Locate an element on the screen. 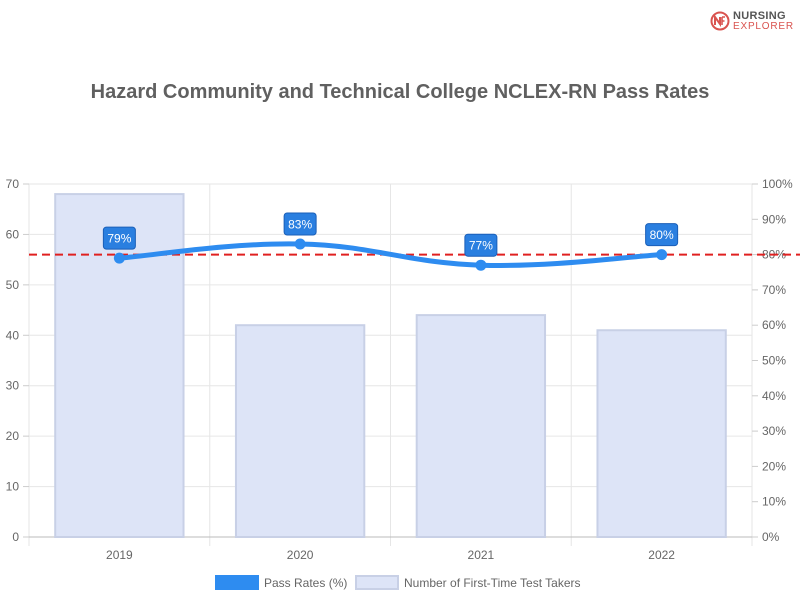 The image size is (800, 600). left-tick-label: 40 is located at coordinates (13, 335).